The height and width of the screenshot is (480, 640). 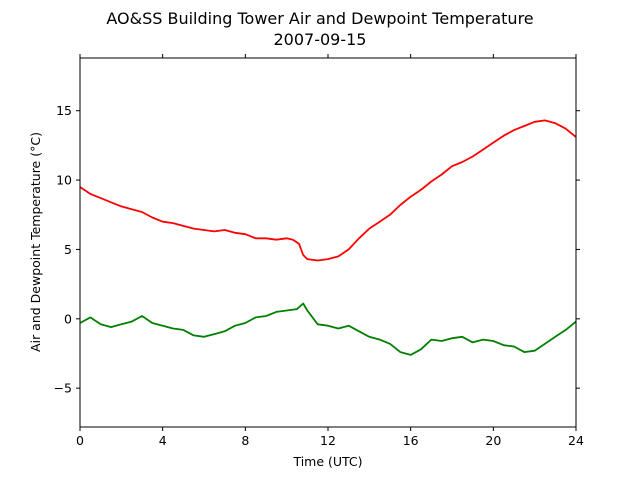 What do you see at coordinates (64, 110) in the screenshot?
I see `y-tick-label: 15` at bounding box center [64, 110].